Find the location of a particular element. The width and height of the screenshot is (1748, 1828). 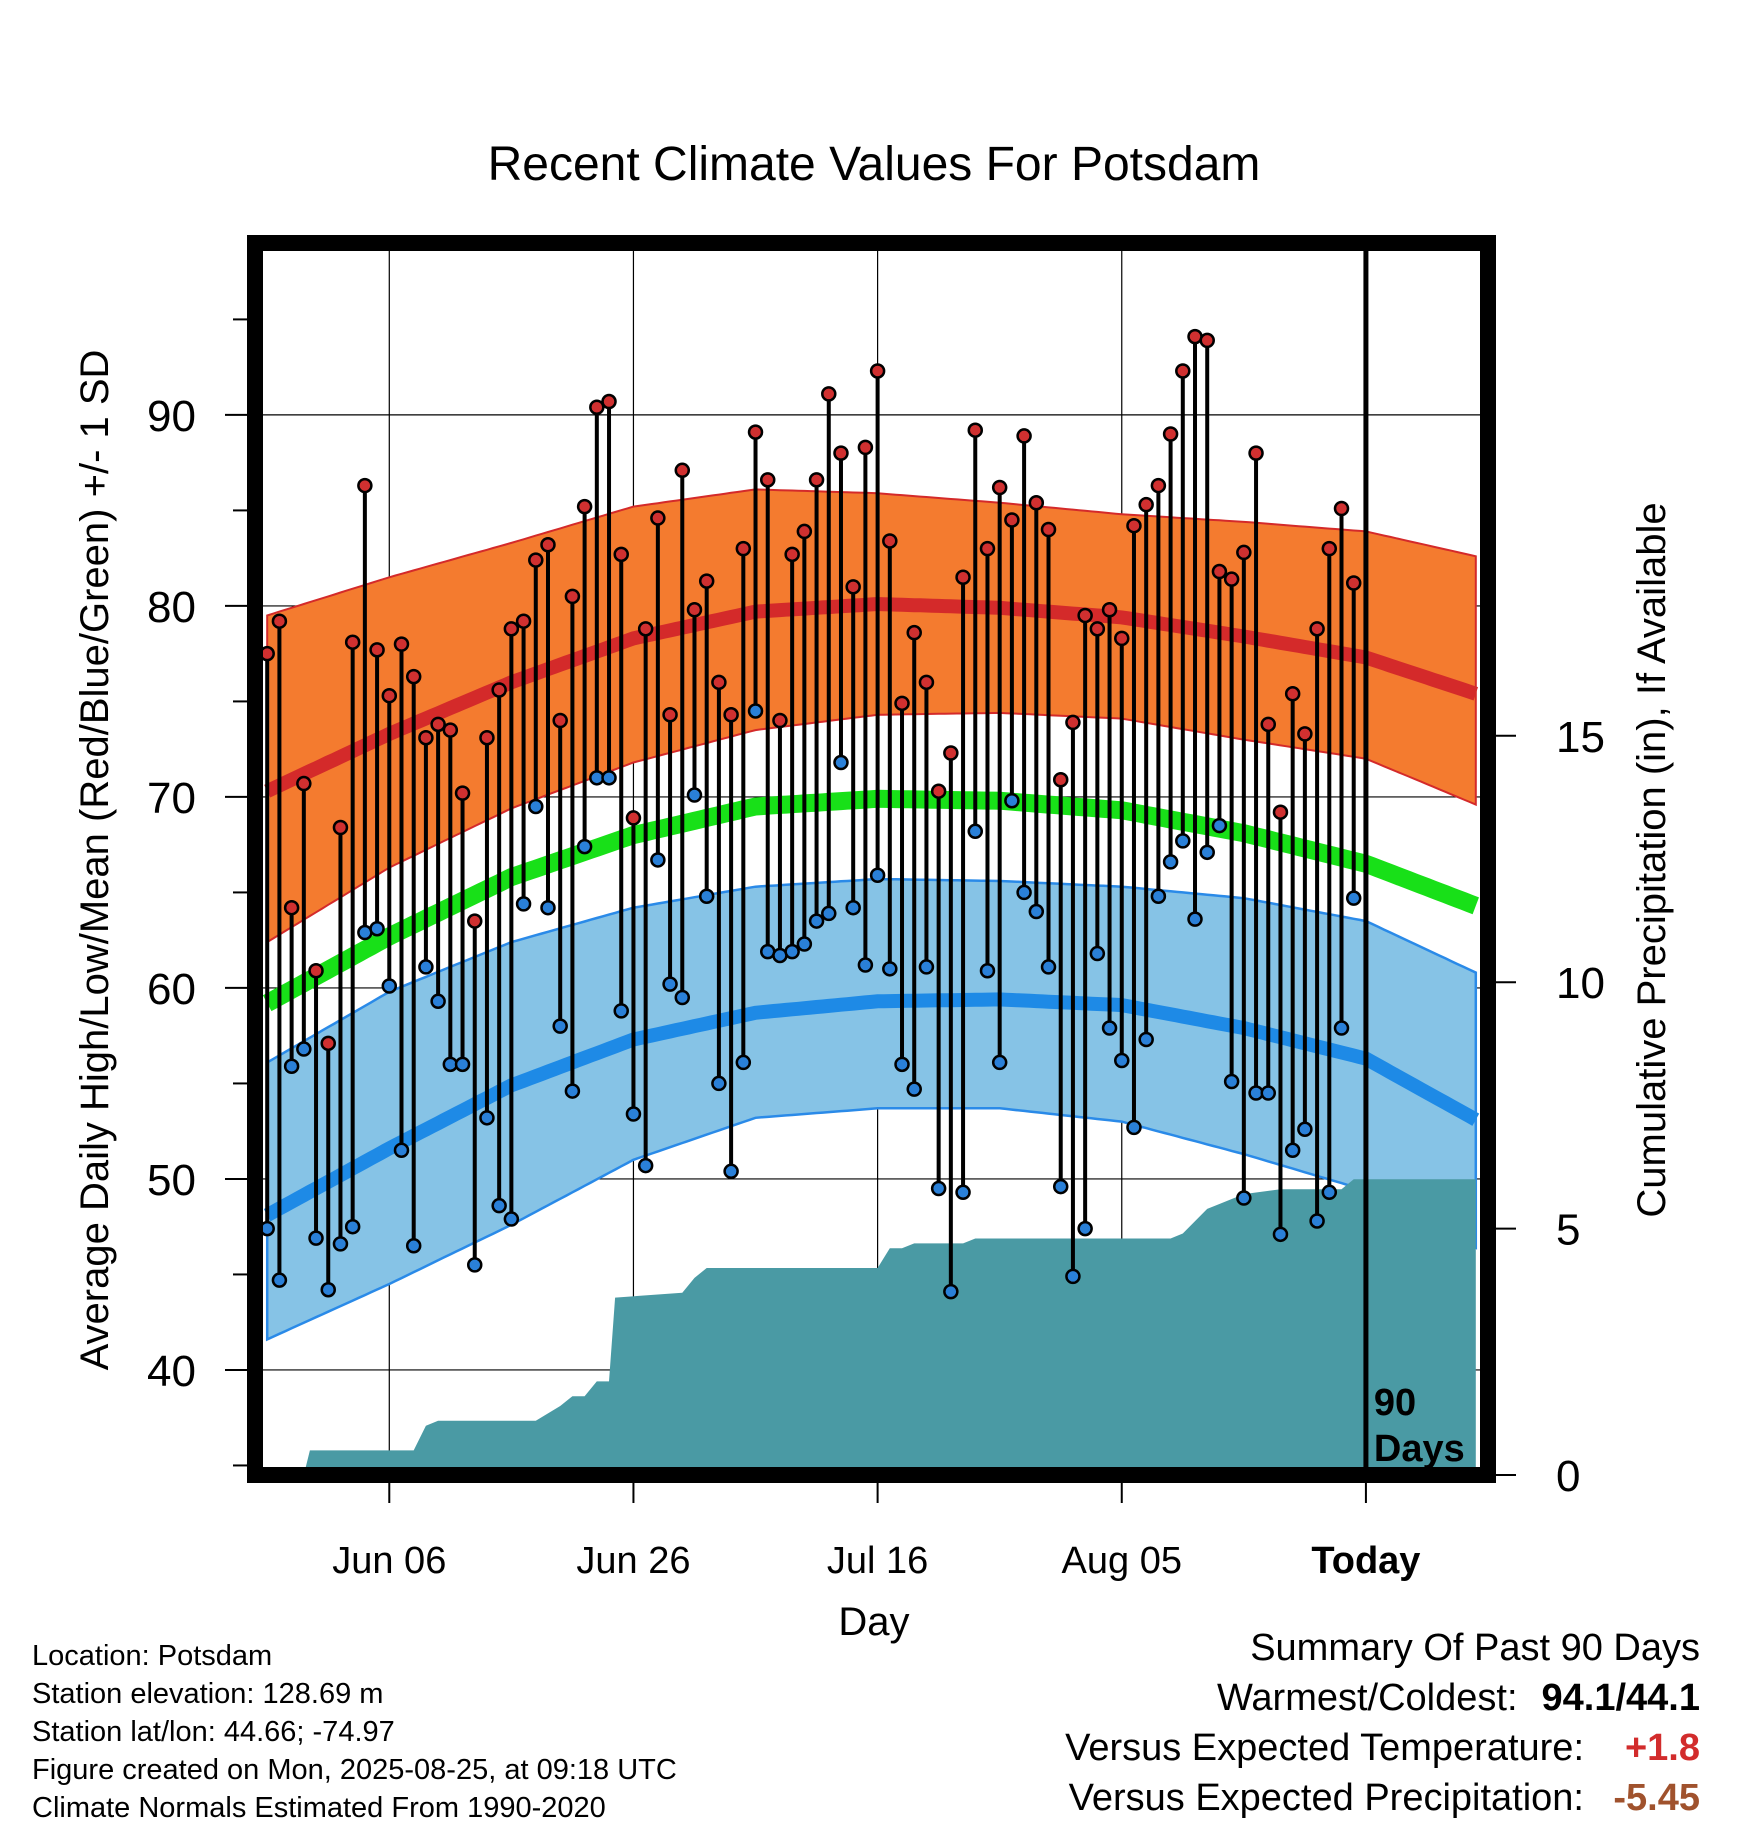

x-tick-label: Jul 16 is located at coordinates (877, 1561).